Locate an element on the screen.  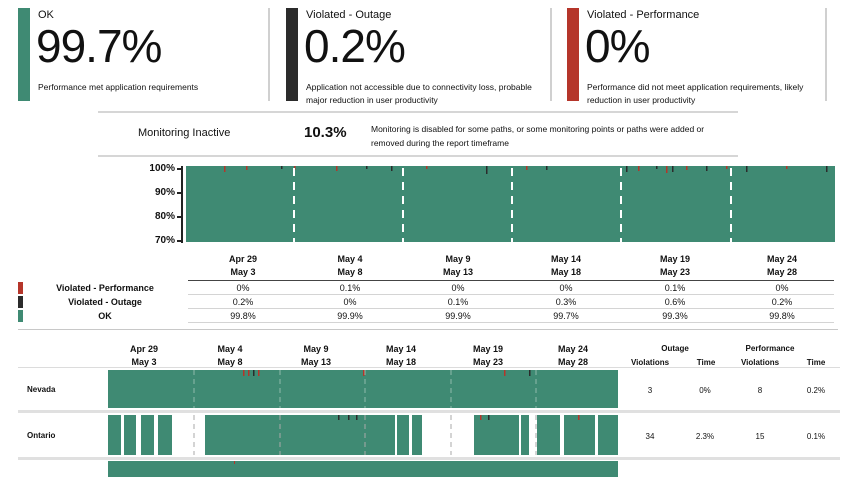
kpi-outage-value: 0.2% is located at coordinates (355, 46).